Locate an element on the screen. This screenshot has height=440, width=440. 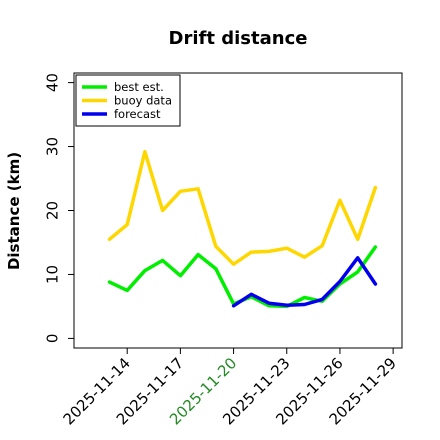
legend-label: forecast is located at coordinates (137, 114).